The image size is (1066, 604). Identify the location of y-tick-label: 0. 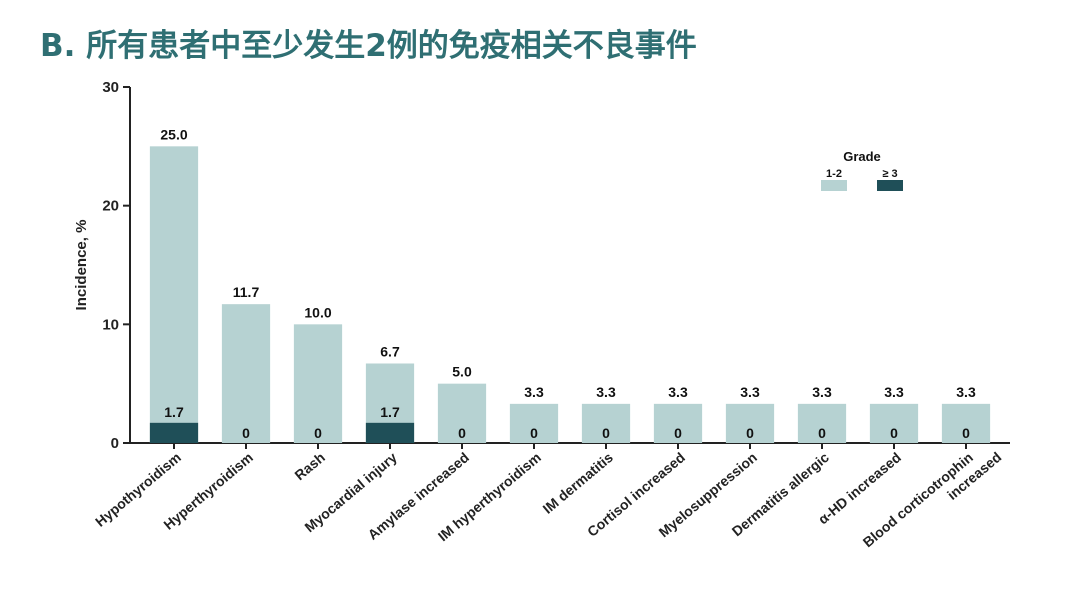
(115, 443).